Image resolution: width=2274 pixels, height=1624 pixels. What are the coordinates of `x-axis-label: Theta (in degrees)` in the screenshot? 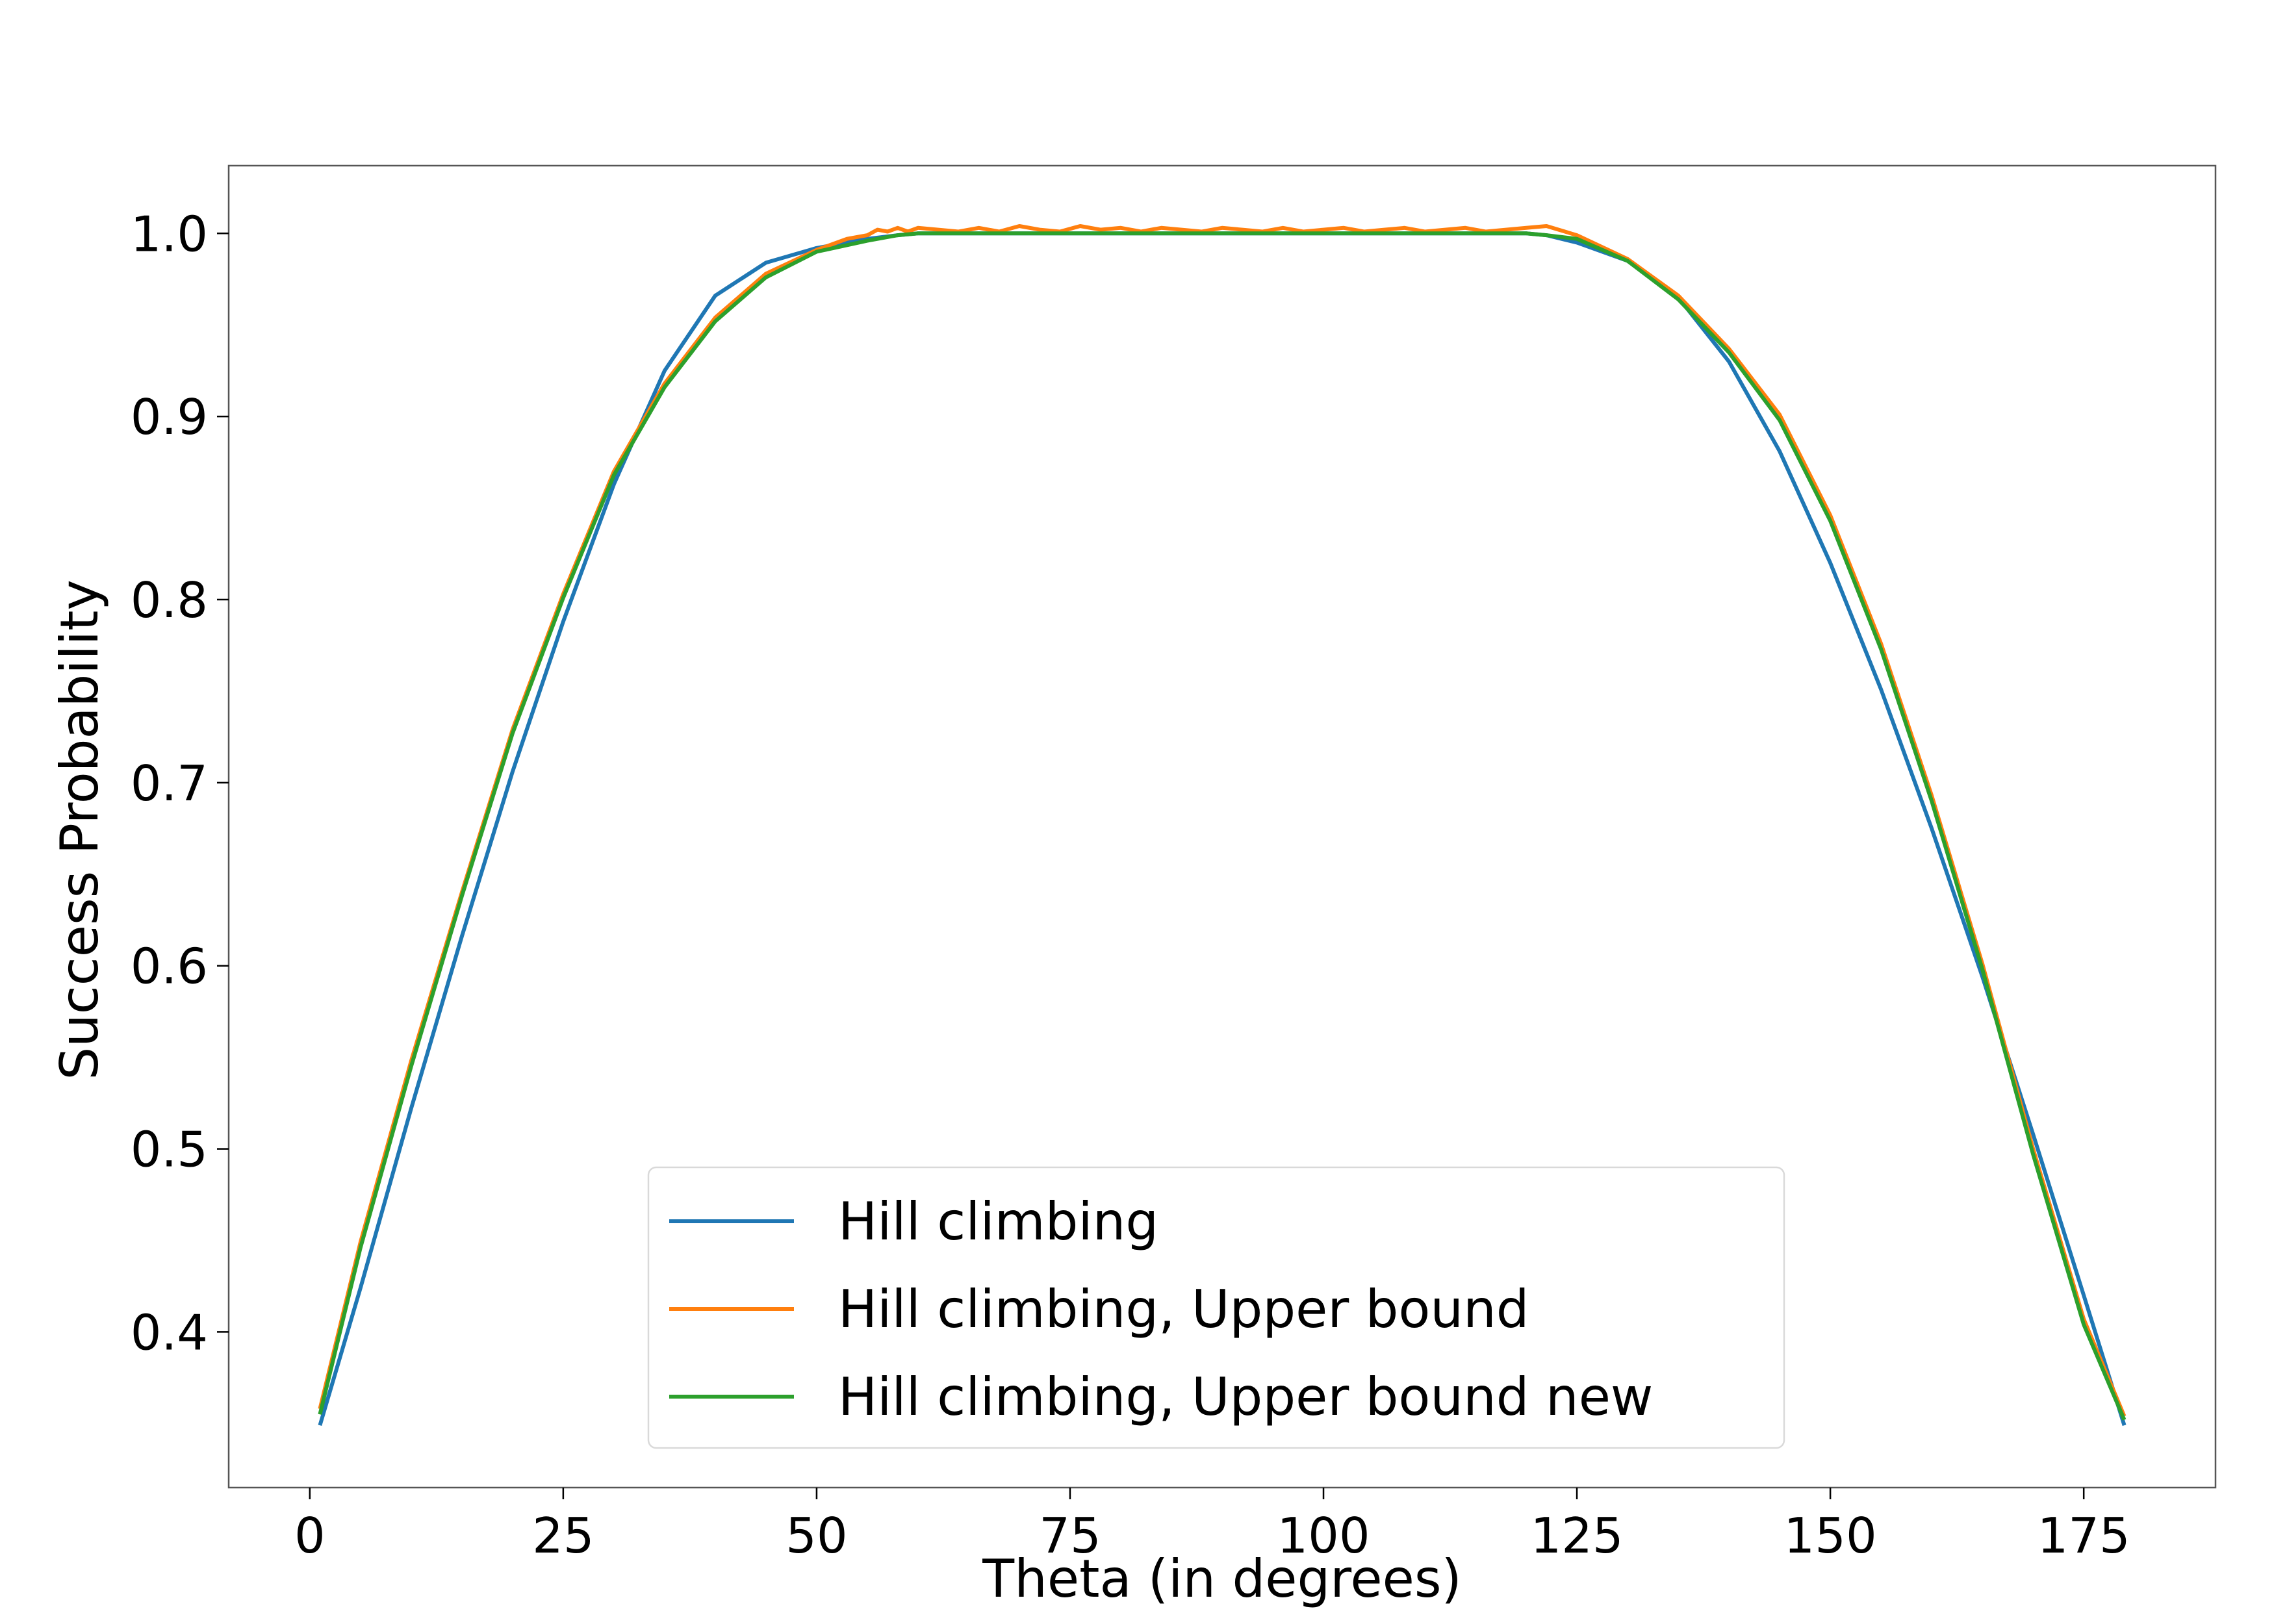 It's located at (1221, 1579).